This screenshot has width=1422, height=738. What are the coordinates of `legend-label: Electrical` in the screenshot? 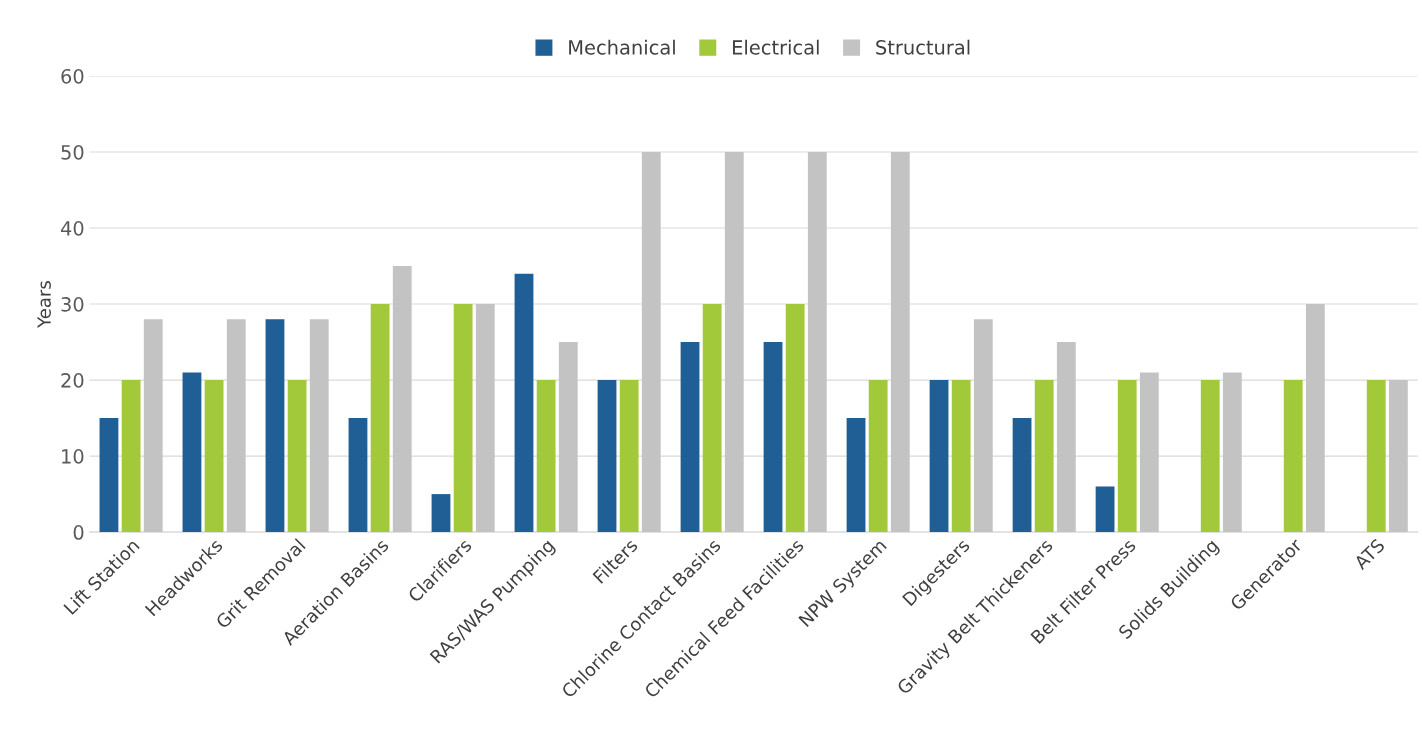 It's located at (776, 47).